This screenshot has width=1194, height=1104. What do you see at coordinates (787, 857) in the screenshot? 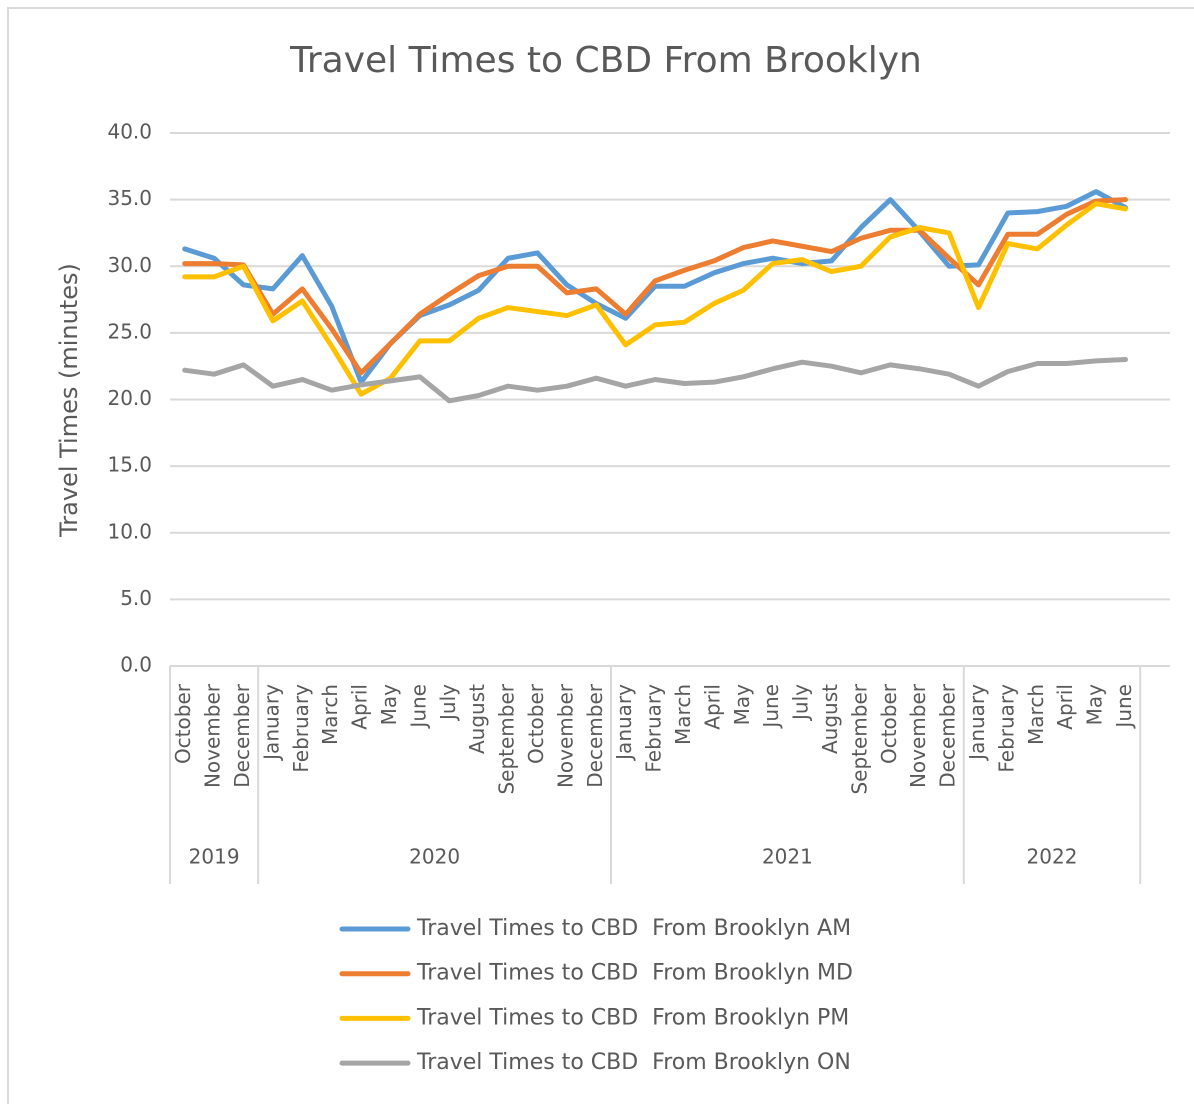
I see `x-group-label: 2021` at bounding box center [787, 857].